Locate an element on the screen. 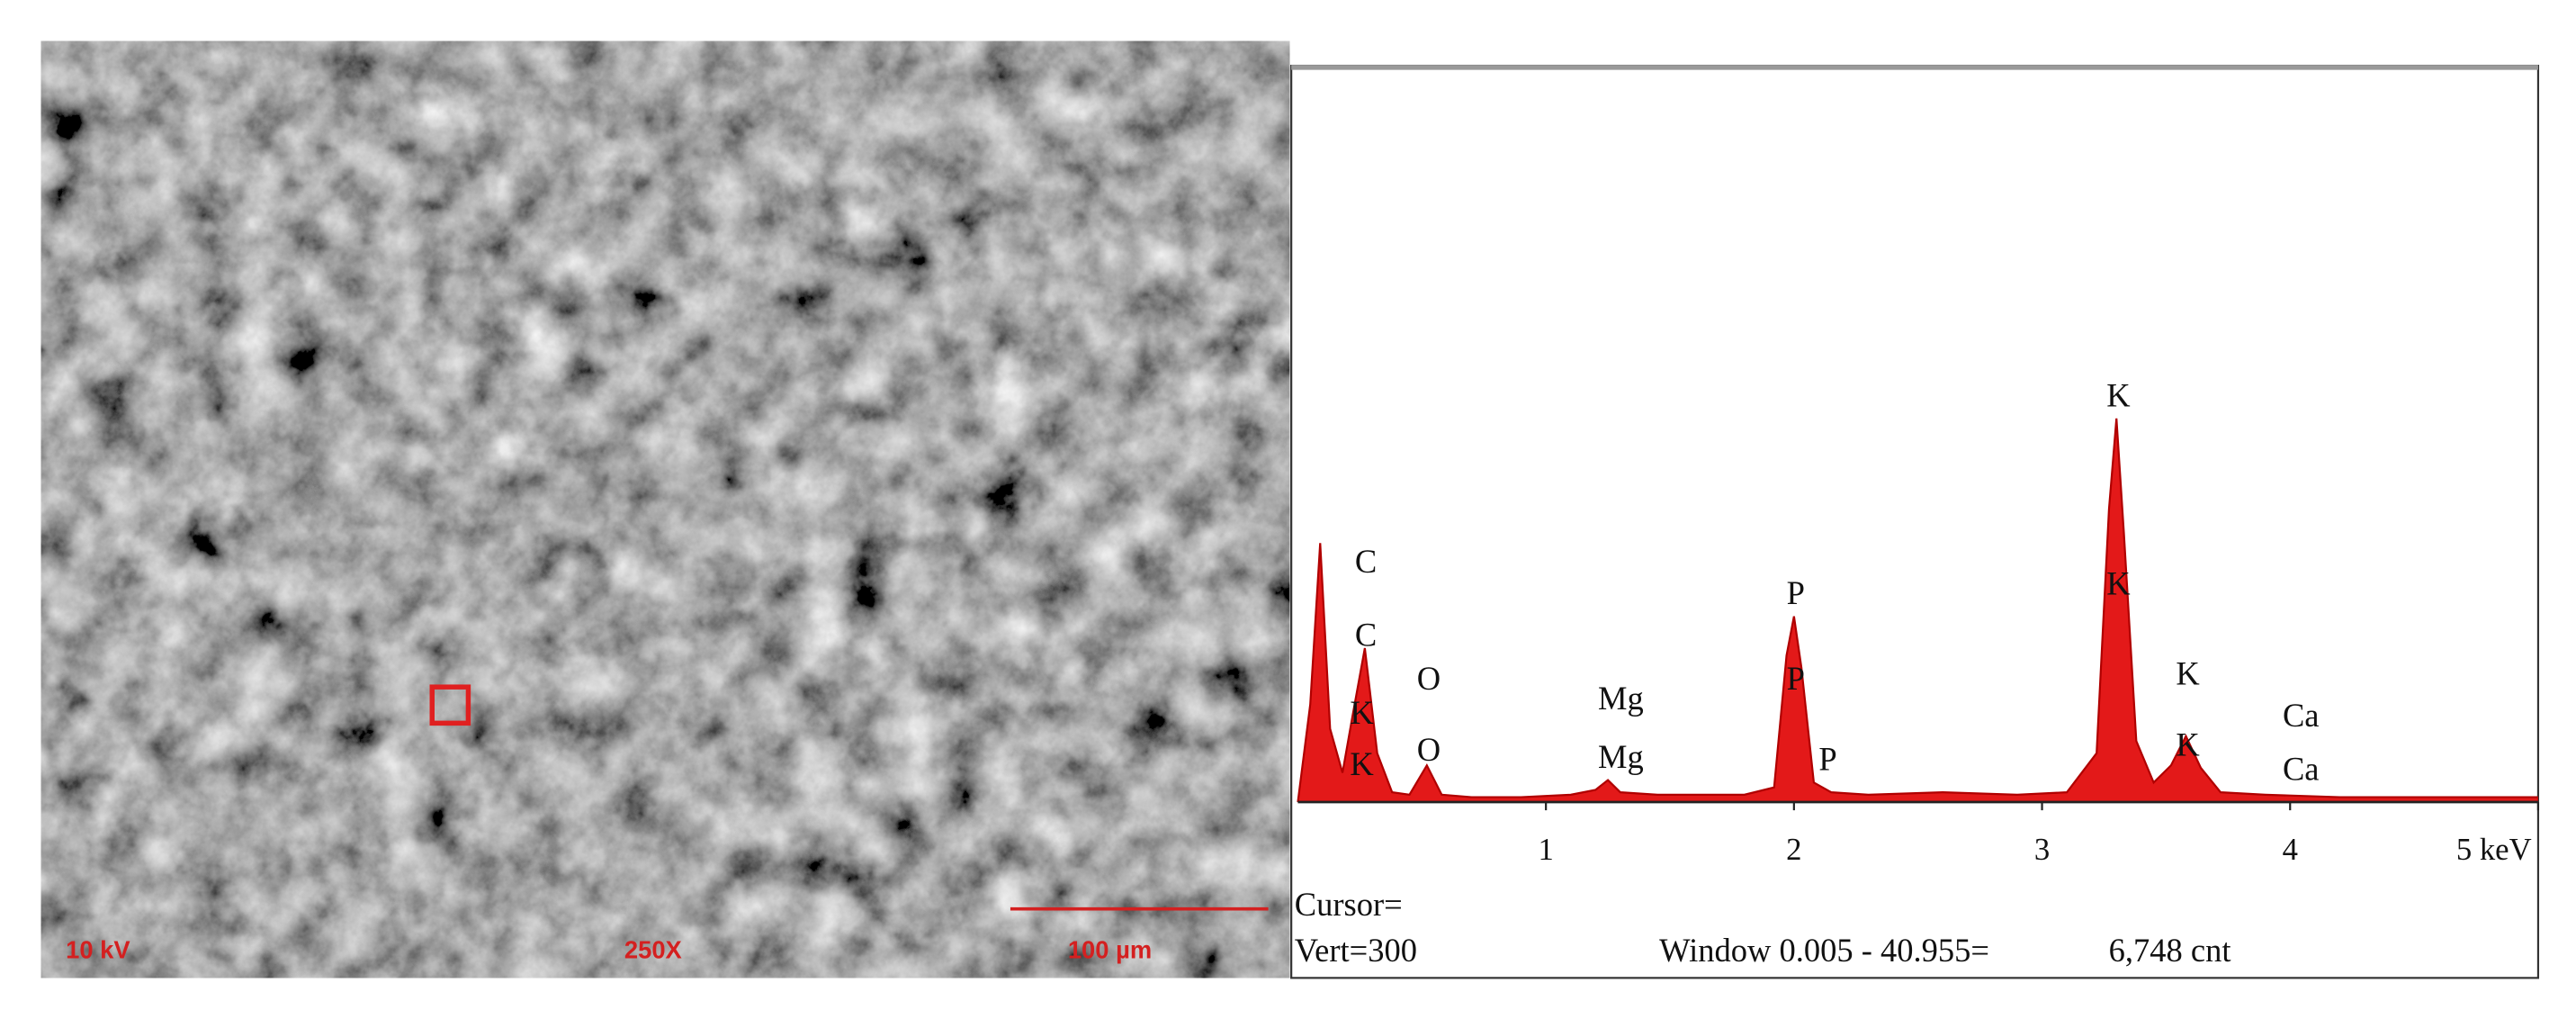  status-text: Vert=300 is located at coordinates (1356, 950).